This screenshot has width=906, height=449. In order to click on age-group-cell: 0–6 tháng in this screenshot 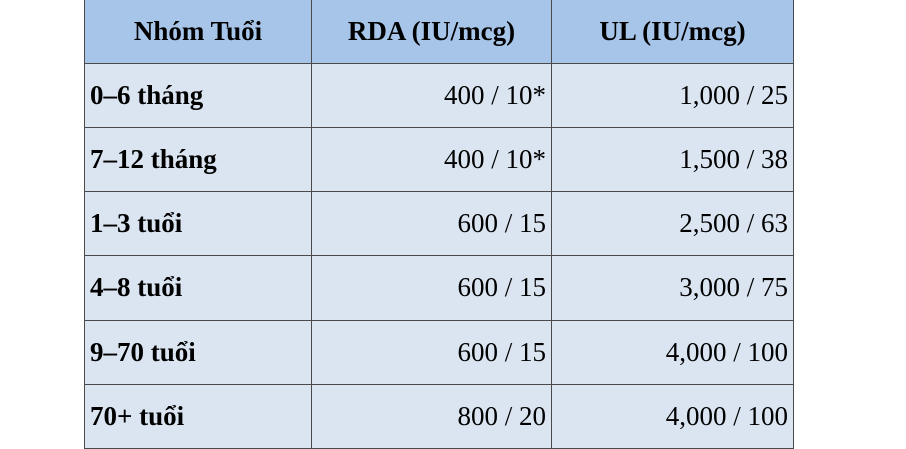, I will do `click(198, 95)`.